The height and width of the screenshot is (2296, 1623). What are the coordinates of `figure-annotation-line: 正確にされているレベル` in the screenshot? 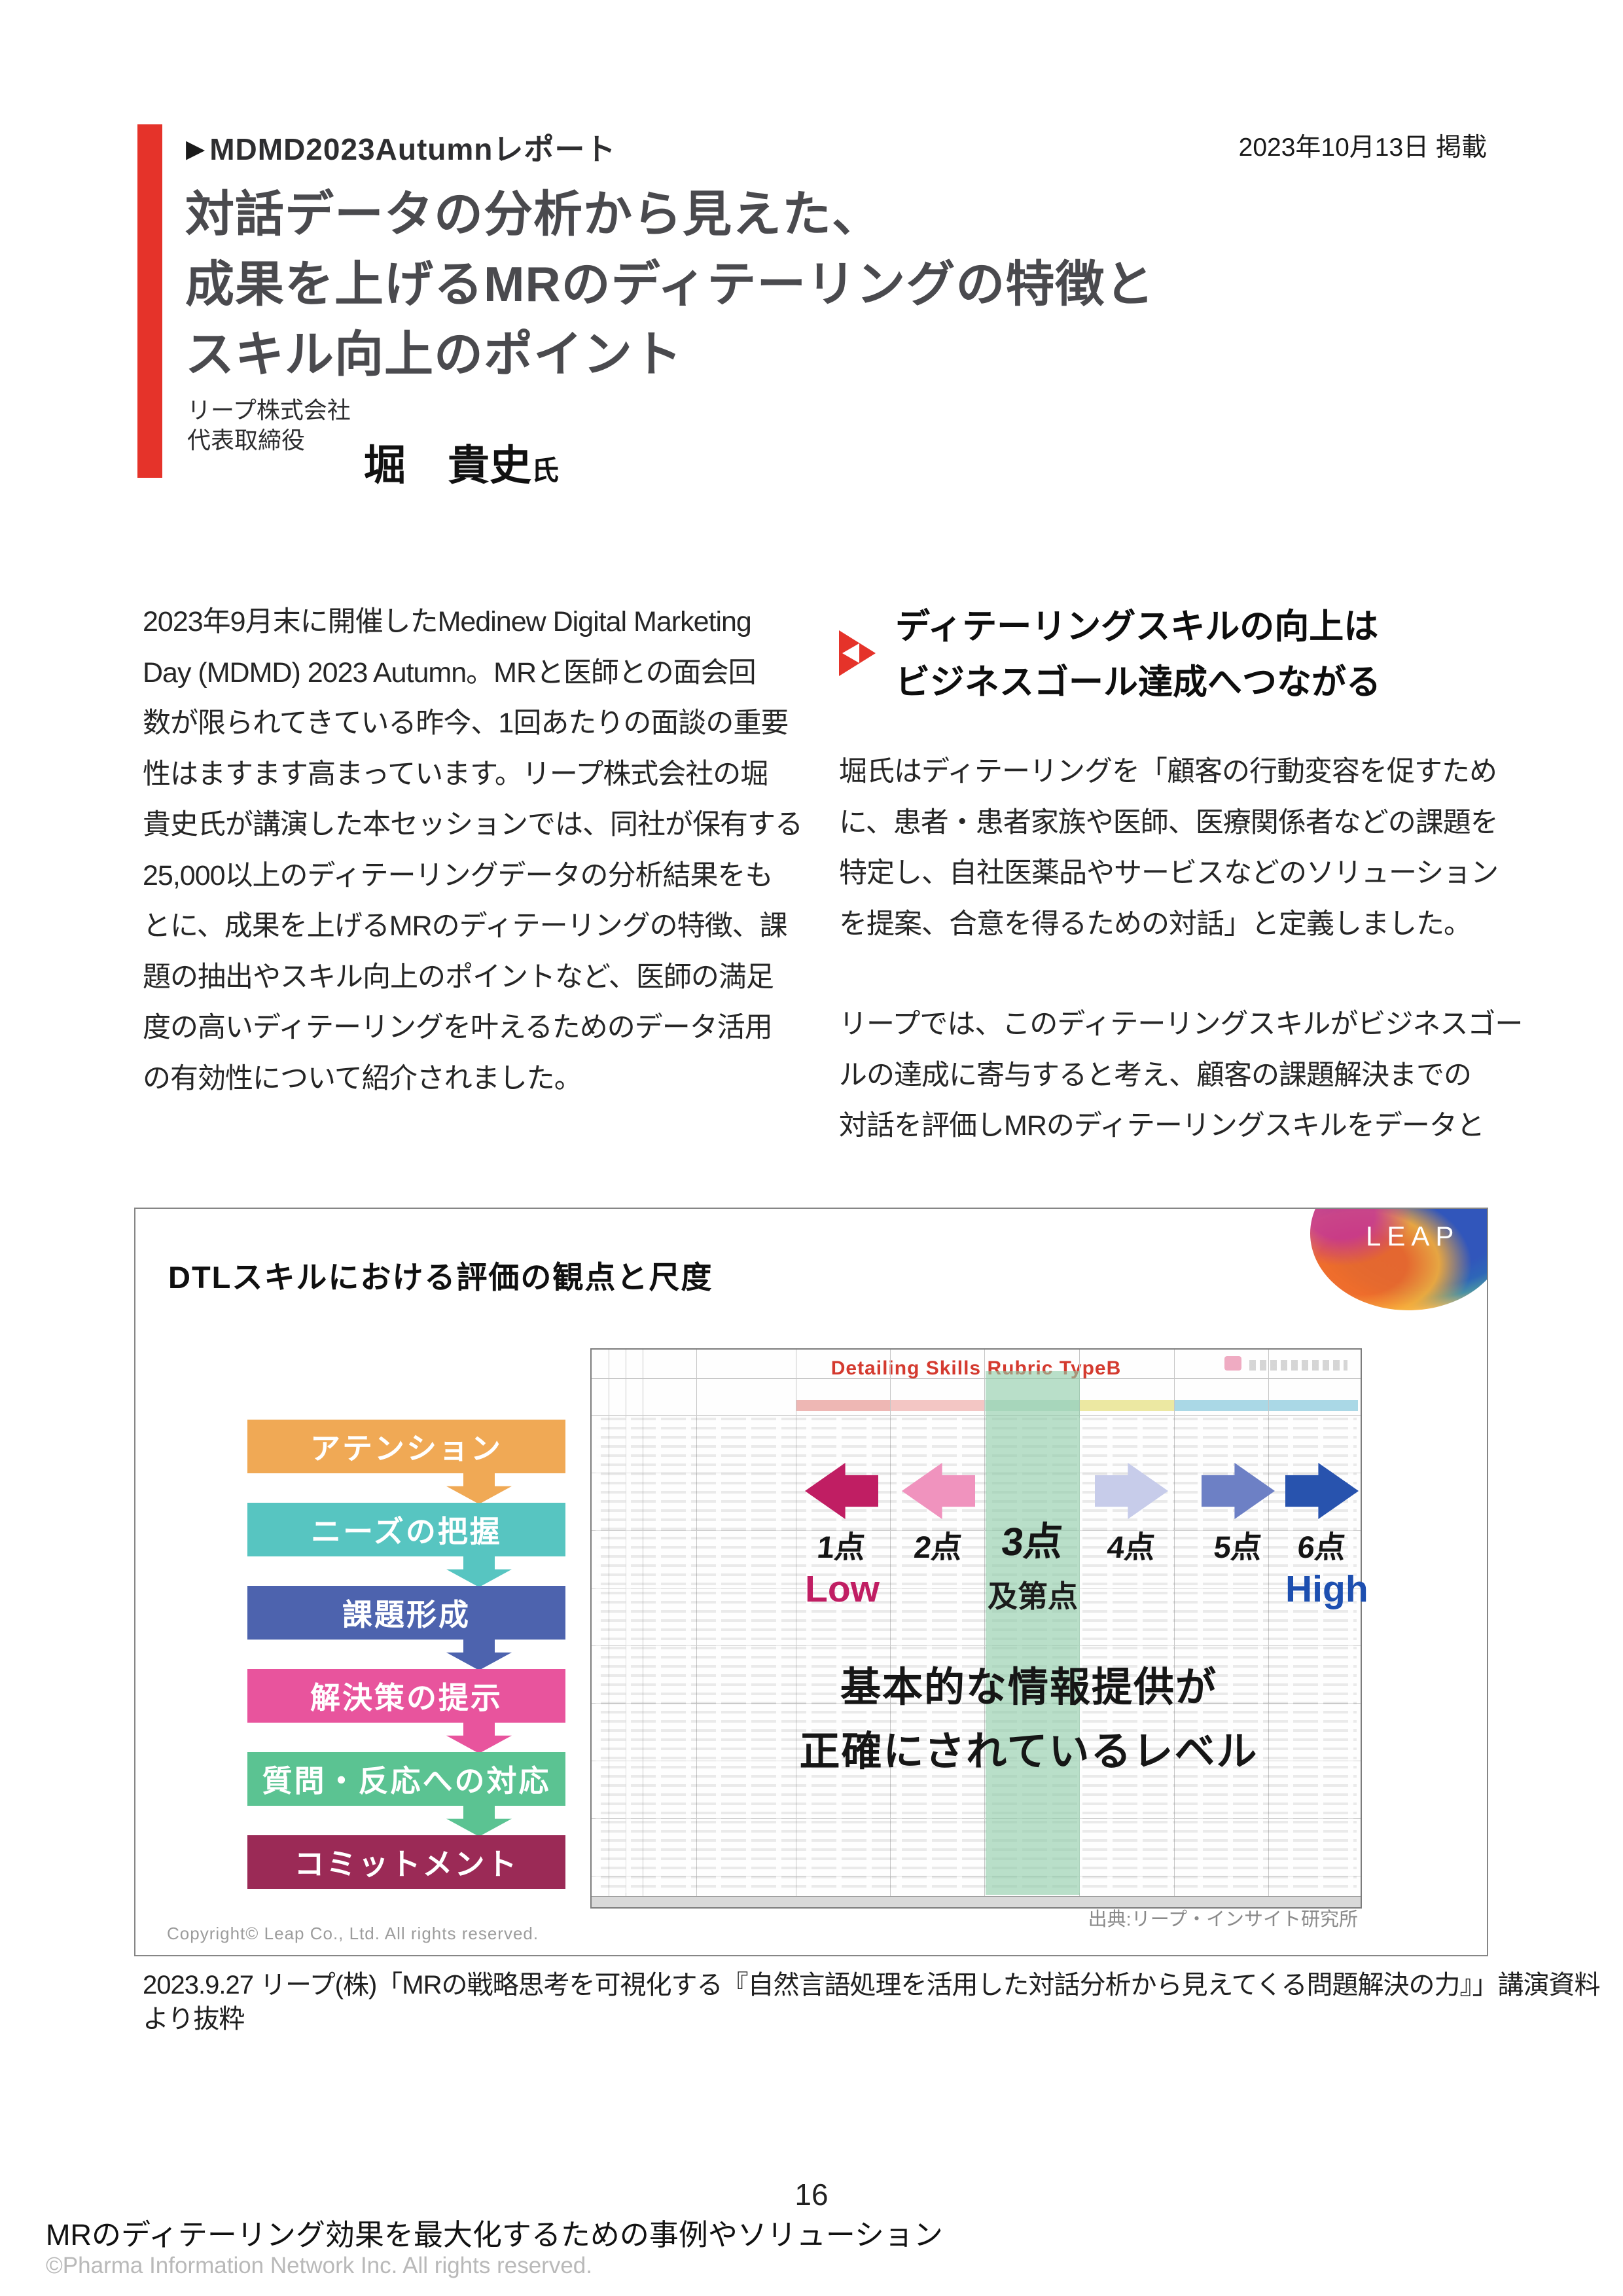 It's located at (1028, 1751).